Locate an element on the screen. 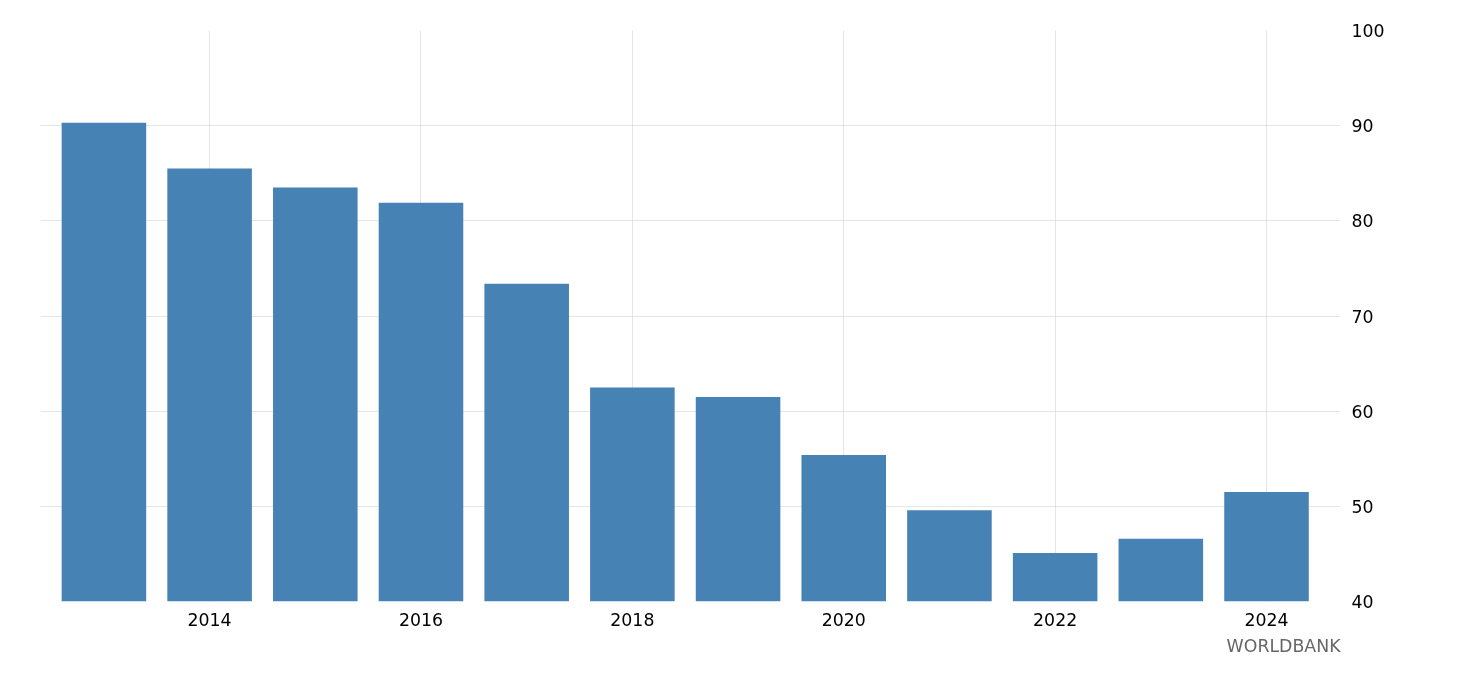 The height and width of the screenshot is (680, 1460). y-tick-label: 90 is located at coordinates (1362, 126).